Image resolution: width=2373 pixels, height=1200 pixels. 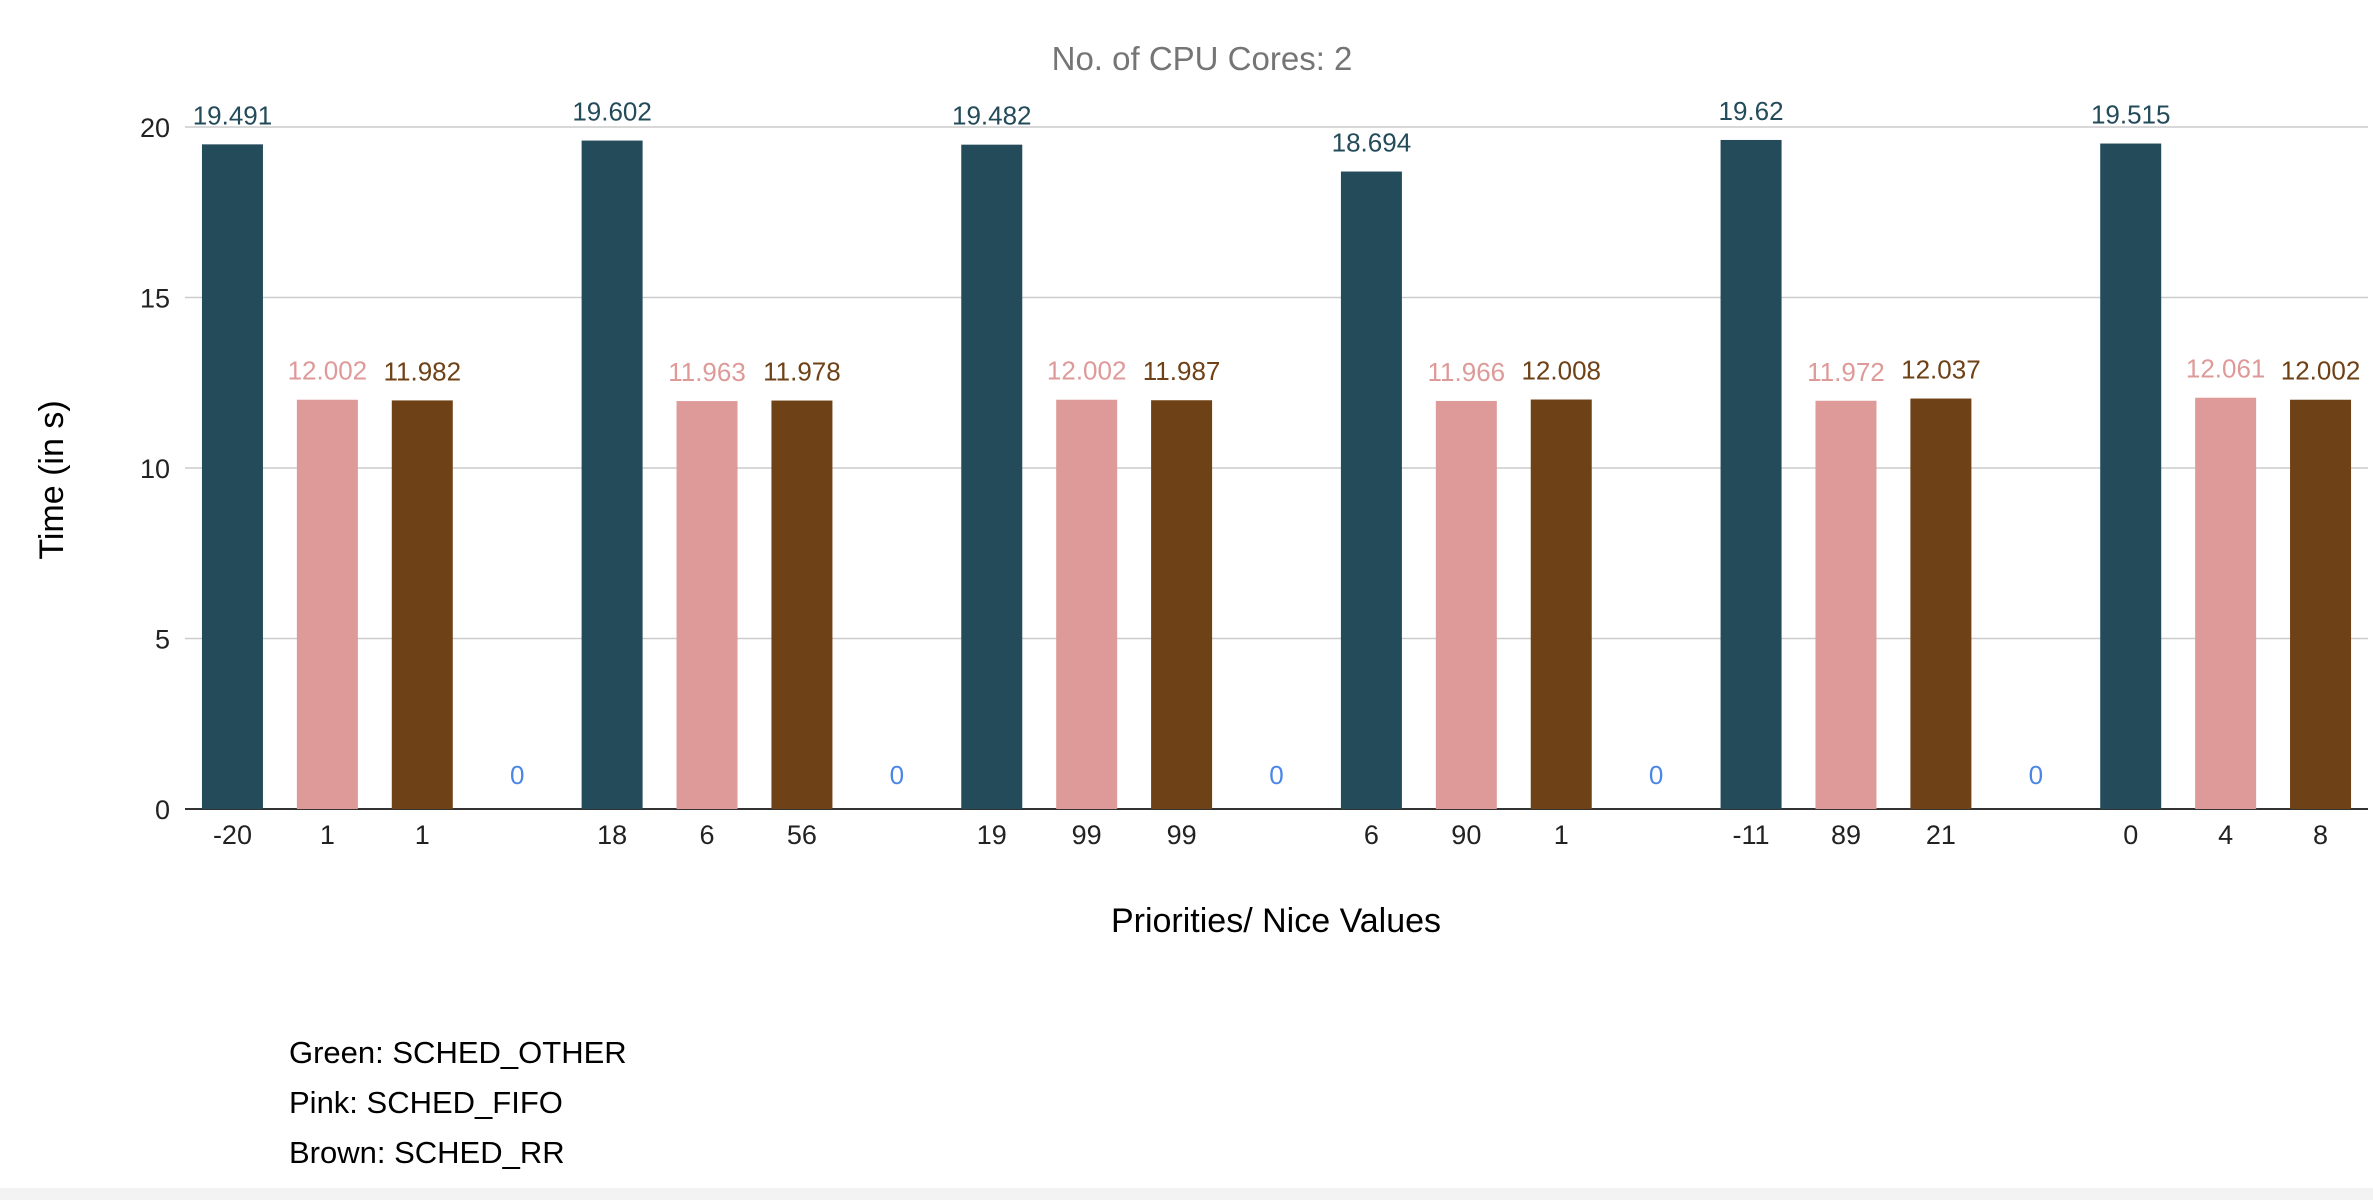 I want to click on y-tick-labels: 0 5 10 15 20, so click(x=155, y=469).